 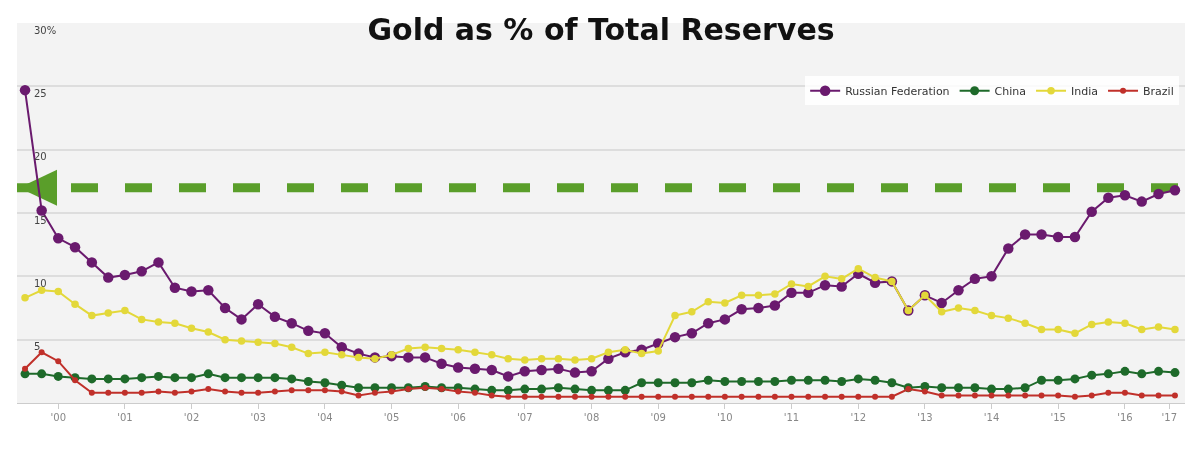 I want to click on y-tick-label: 25, so click(x=40, y=93).